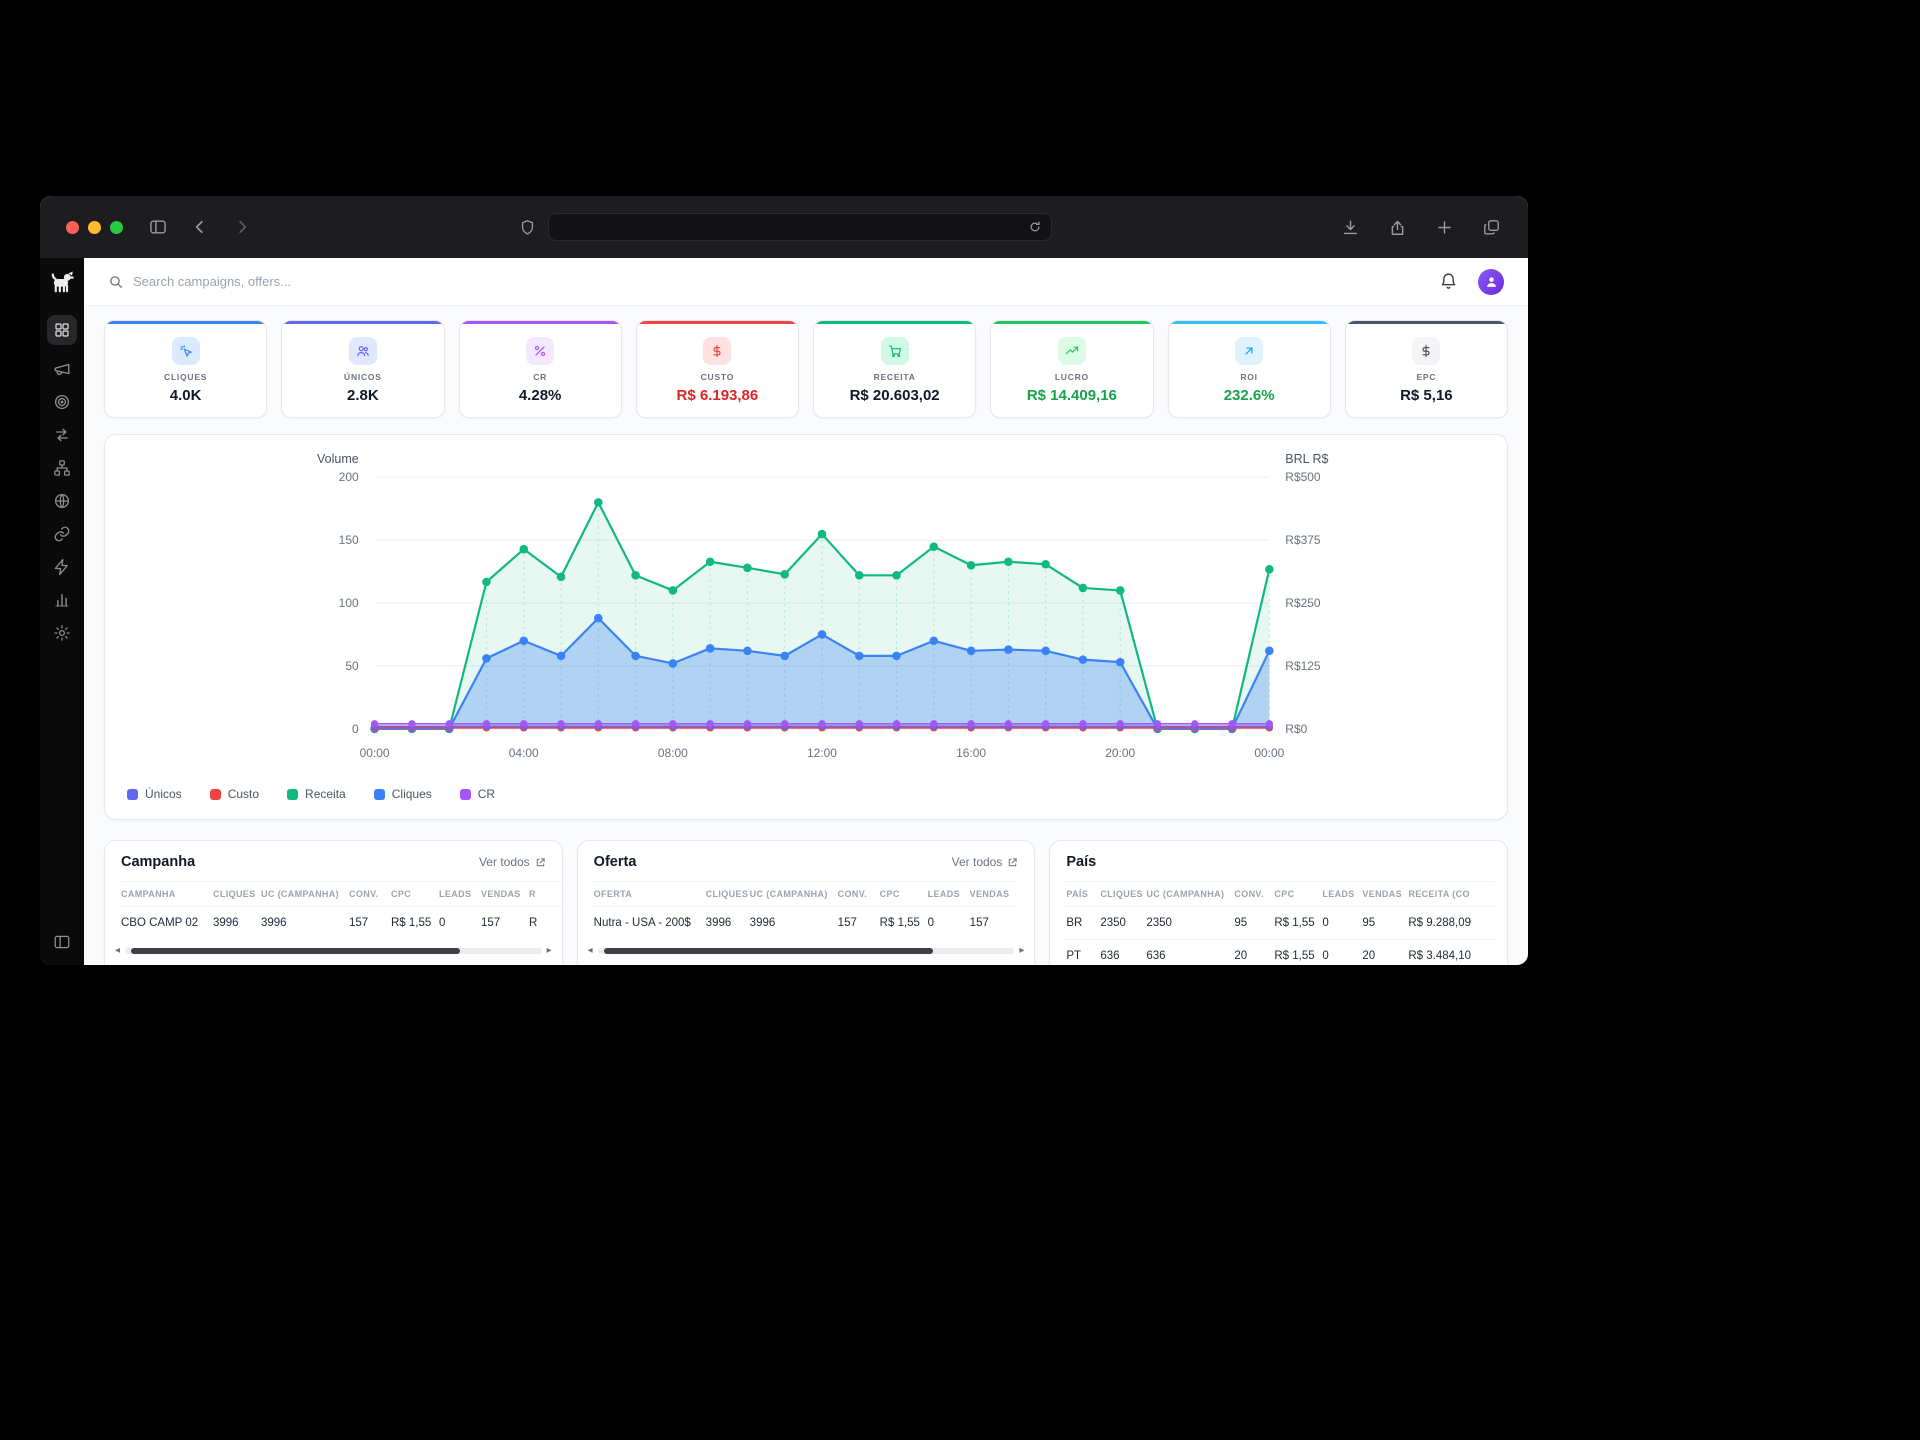  What do you see at coordinates (1083, 923) in the screenshot?
I see `table-cell: BR` at bounding box center [1083, 923].